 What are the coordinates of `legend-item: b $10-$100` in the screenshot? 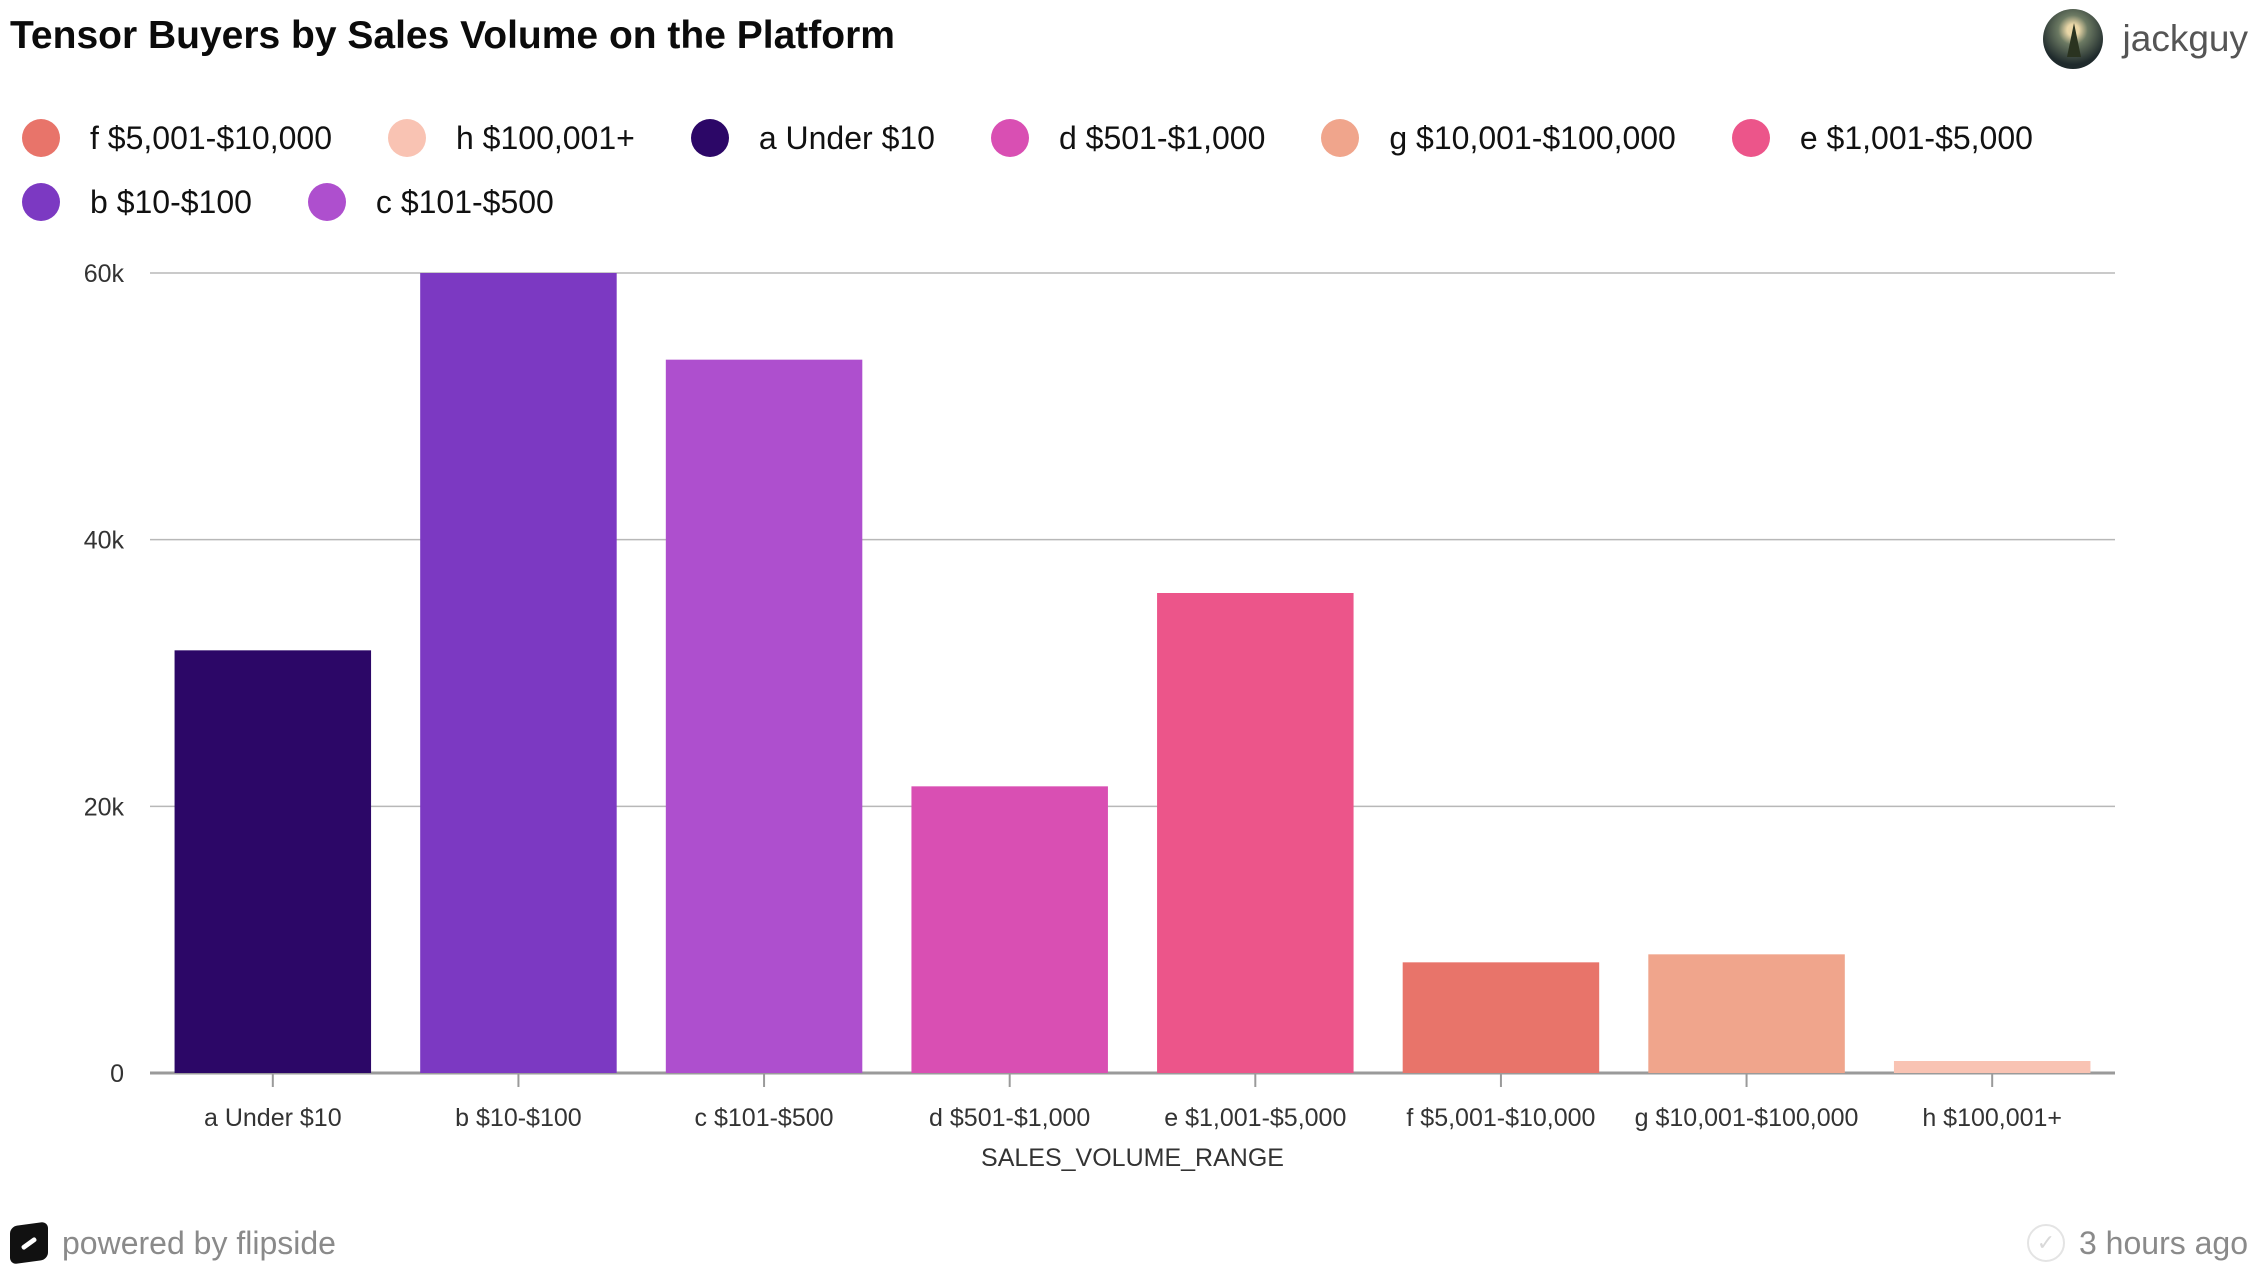 It's located at (137, 202).